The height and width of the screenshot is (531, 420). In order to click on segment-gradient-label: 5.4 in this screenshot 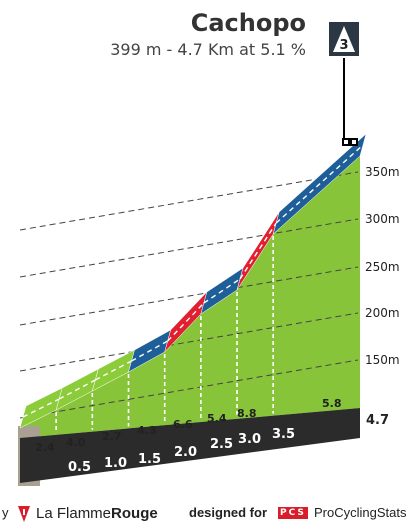, I will do `click(217, 418)`.